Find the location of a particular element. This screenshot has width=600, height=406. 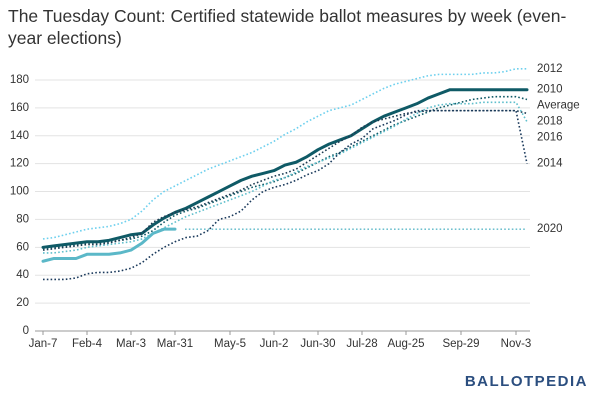

series-label: Average is located at coordinates (558, 106).